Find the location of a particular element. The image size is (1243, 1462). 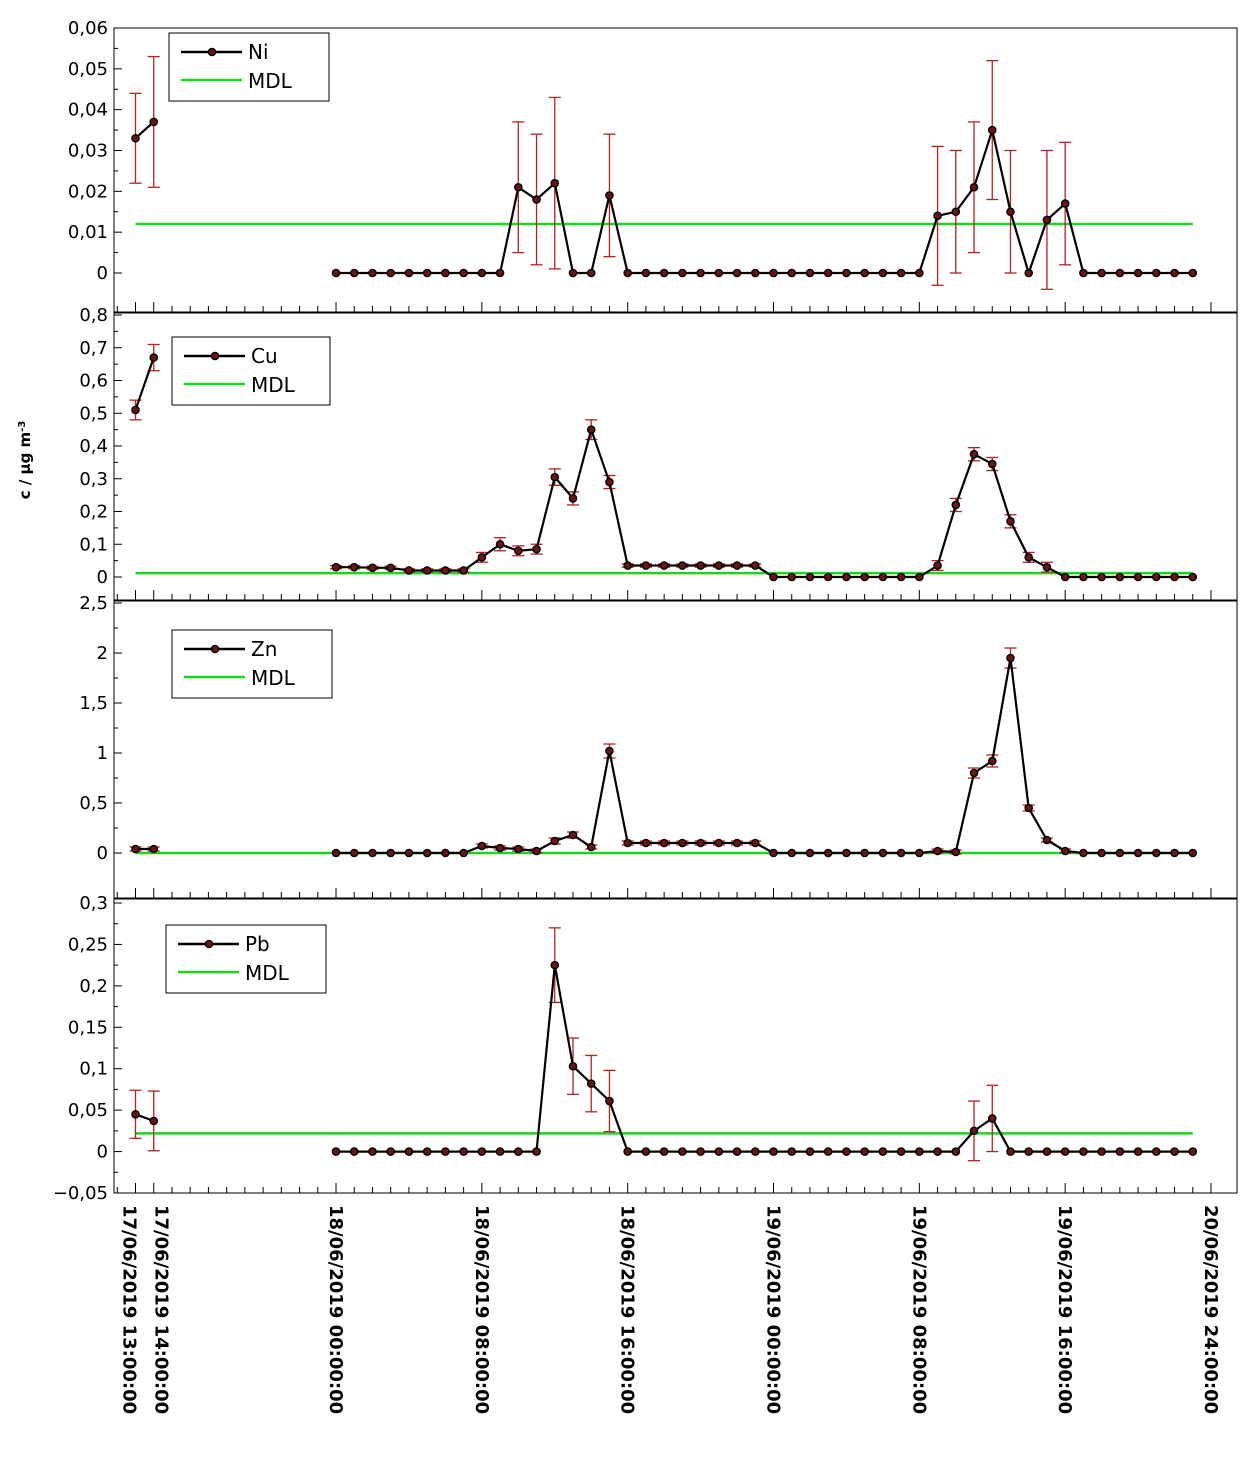

y-tick-label: 0,2 is located at coordinates (93, 986).